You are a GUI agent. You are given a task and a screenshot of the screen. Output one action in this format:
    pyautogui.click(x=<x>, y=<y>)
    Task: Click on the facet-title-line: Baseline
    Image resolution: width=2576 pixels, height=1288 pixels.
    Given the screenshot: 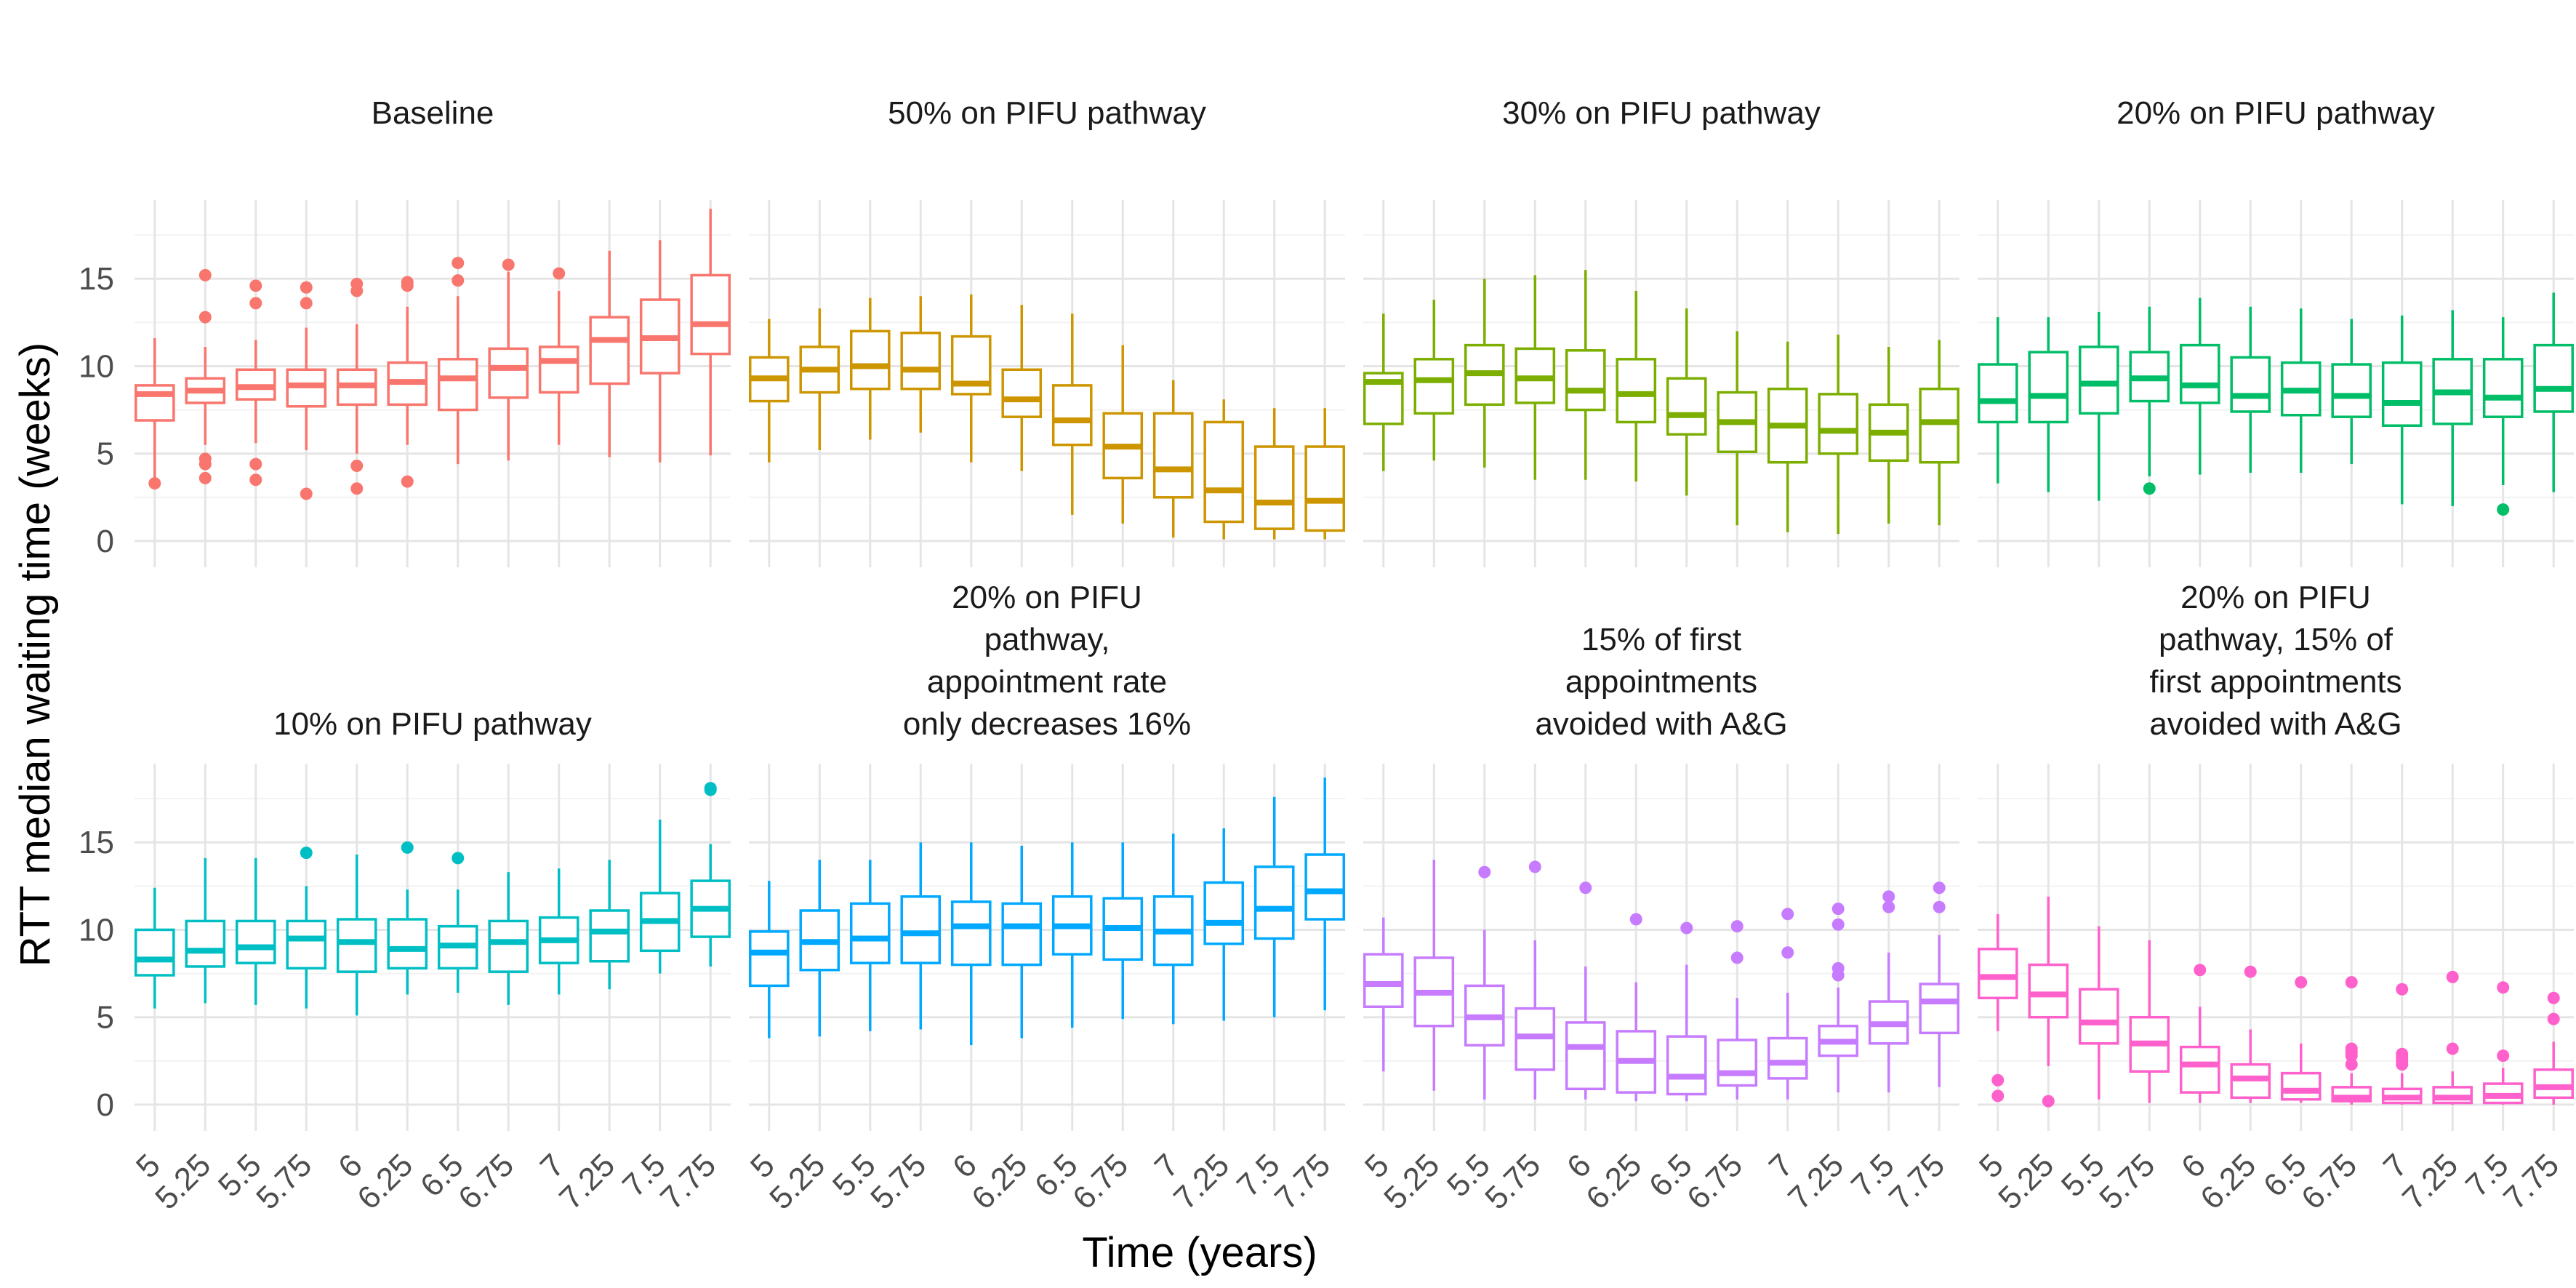 What is the action you would take?
    pyautogui.click(x=433, y=113)
    